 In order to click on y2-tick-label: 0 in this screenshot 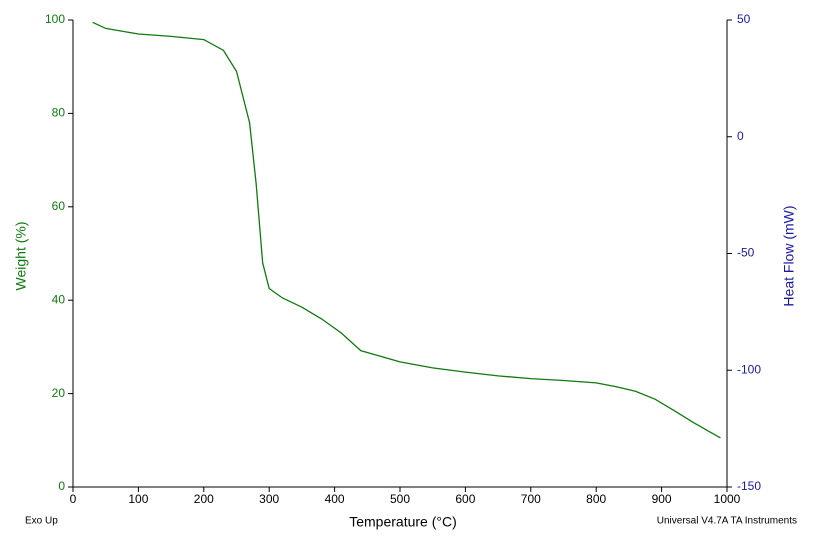, I will do `click(740, 136)`.